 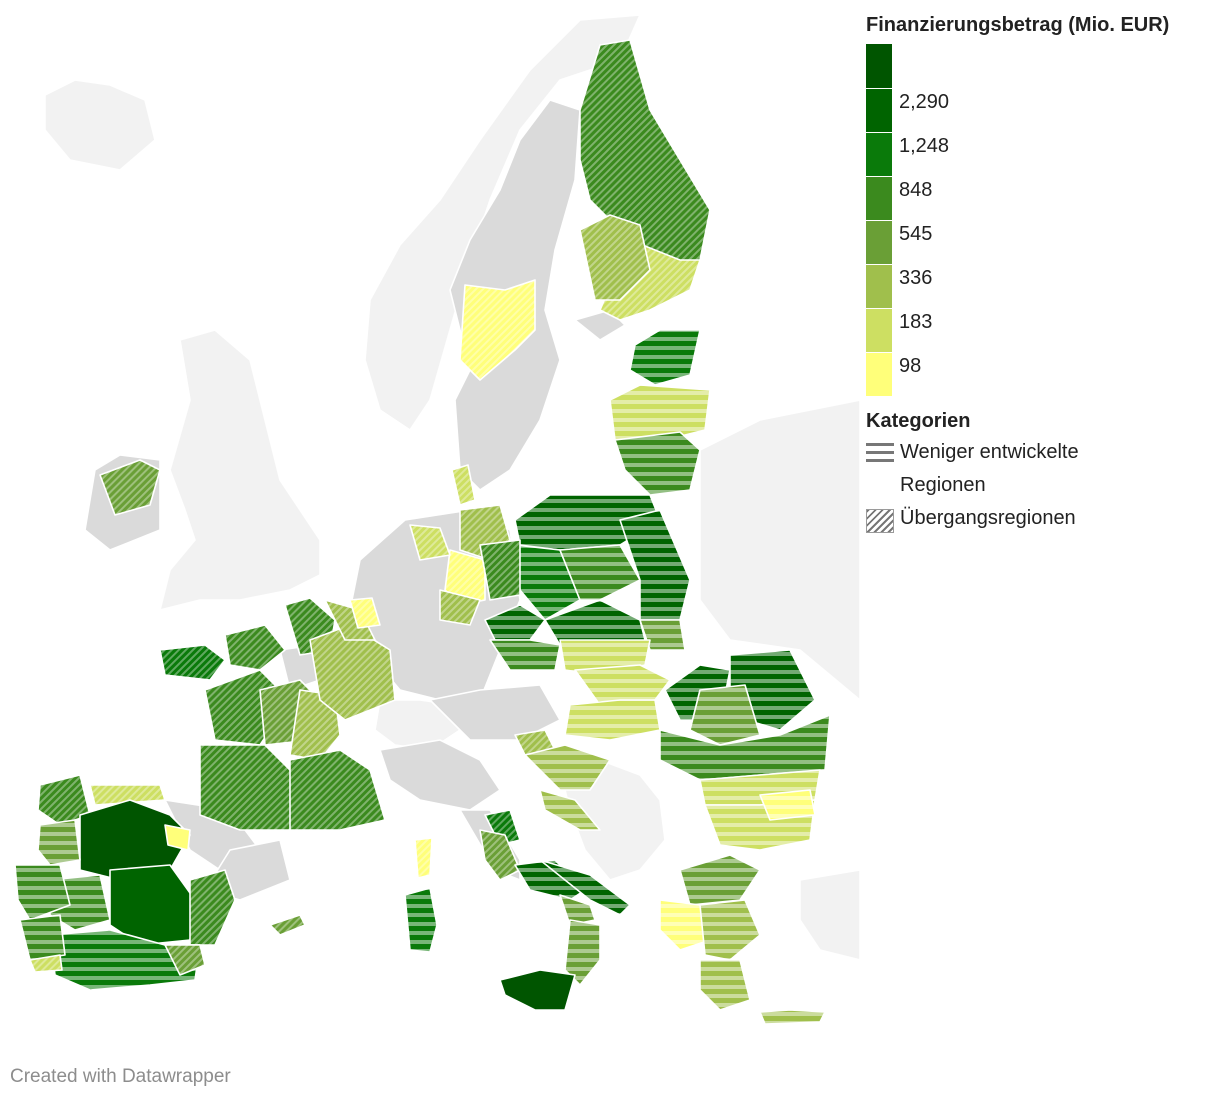 I want to click on scale-label: 183, so click(x=916, y=322).